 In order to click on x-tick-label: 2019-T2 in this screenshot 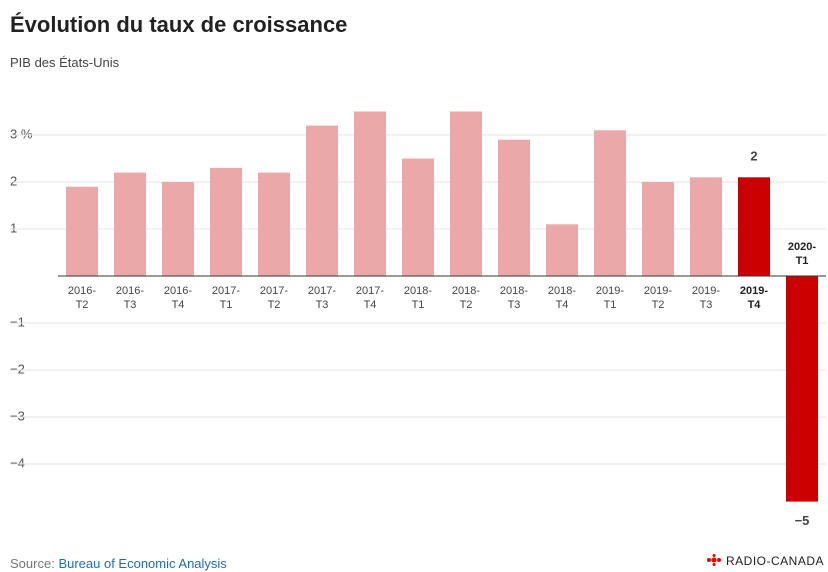, I will do `click(658, 298)`.